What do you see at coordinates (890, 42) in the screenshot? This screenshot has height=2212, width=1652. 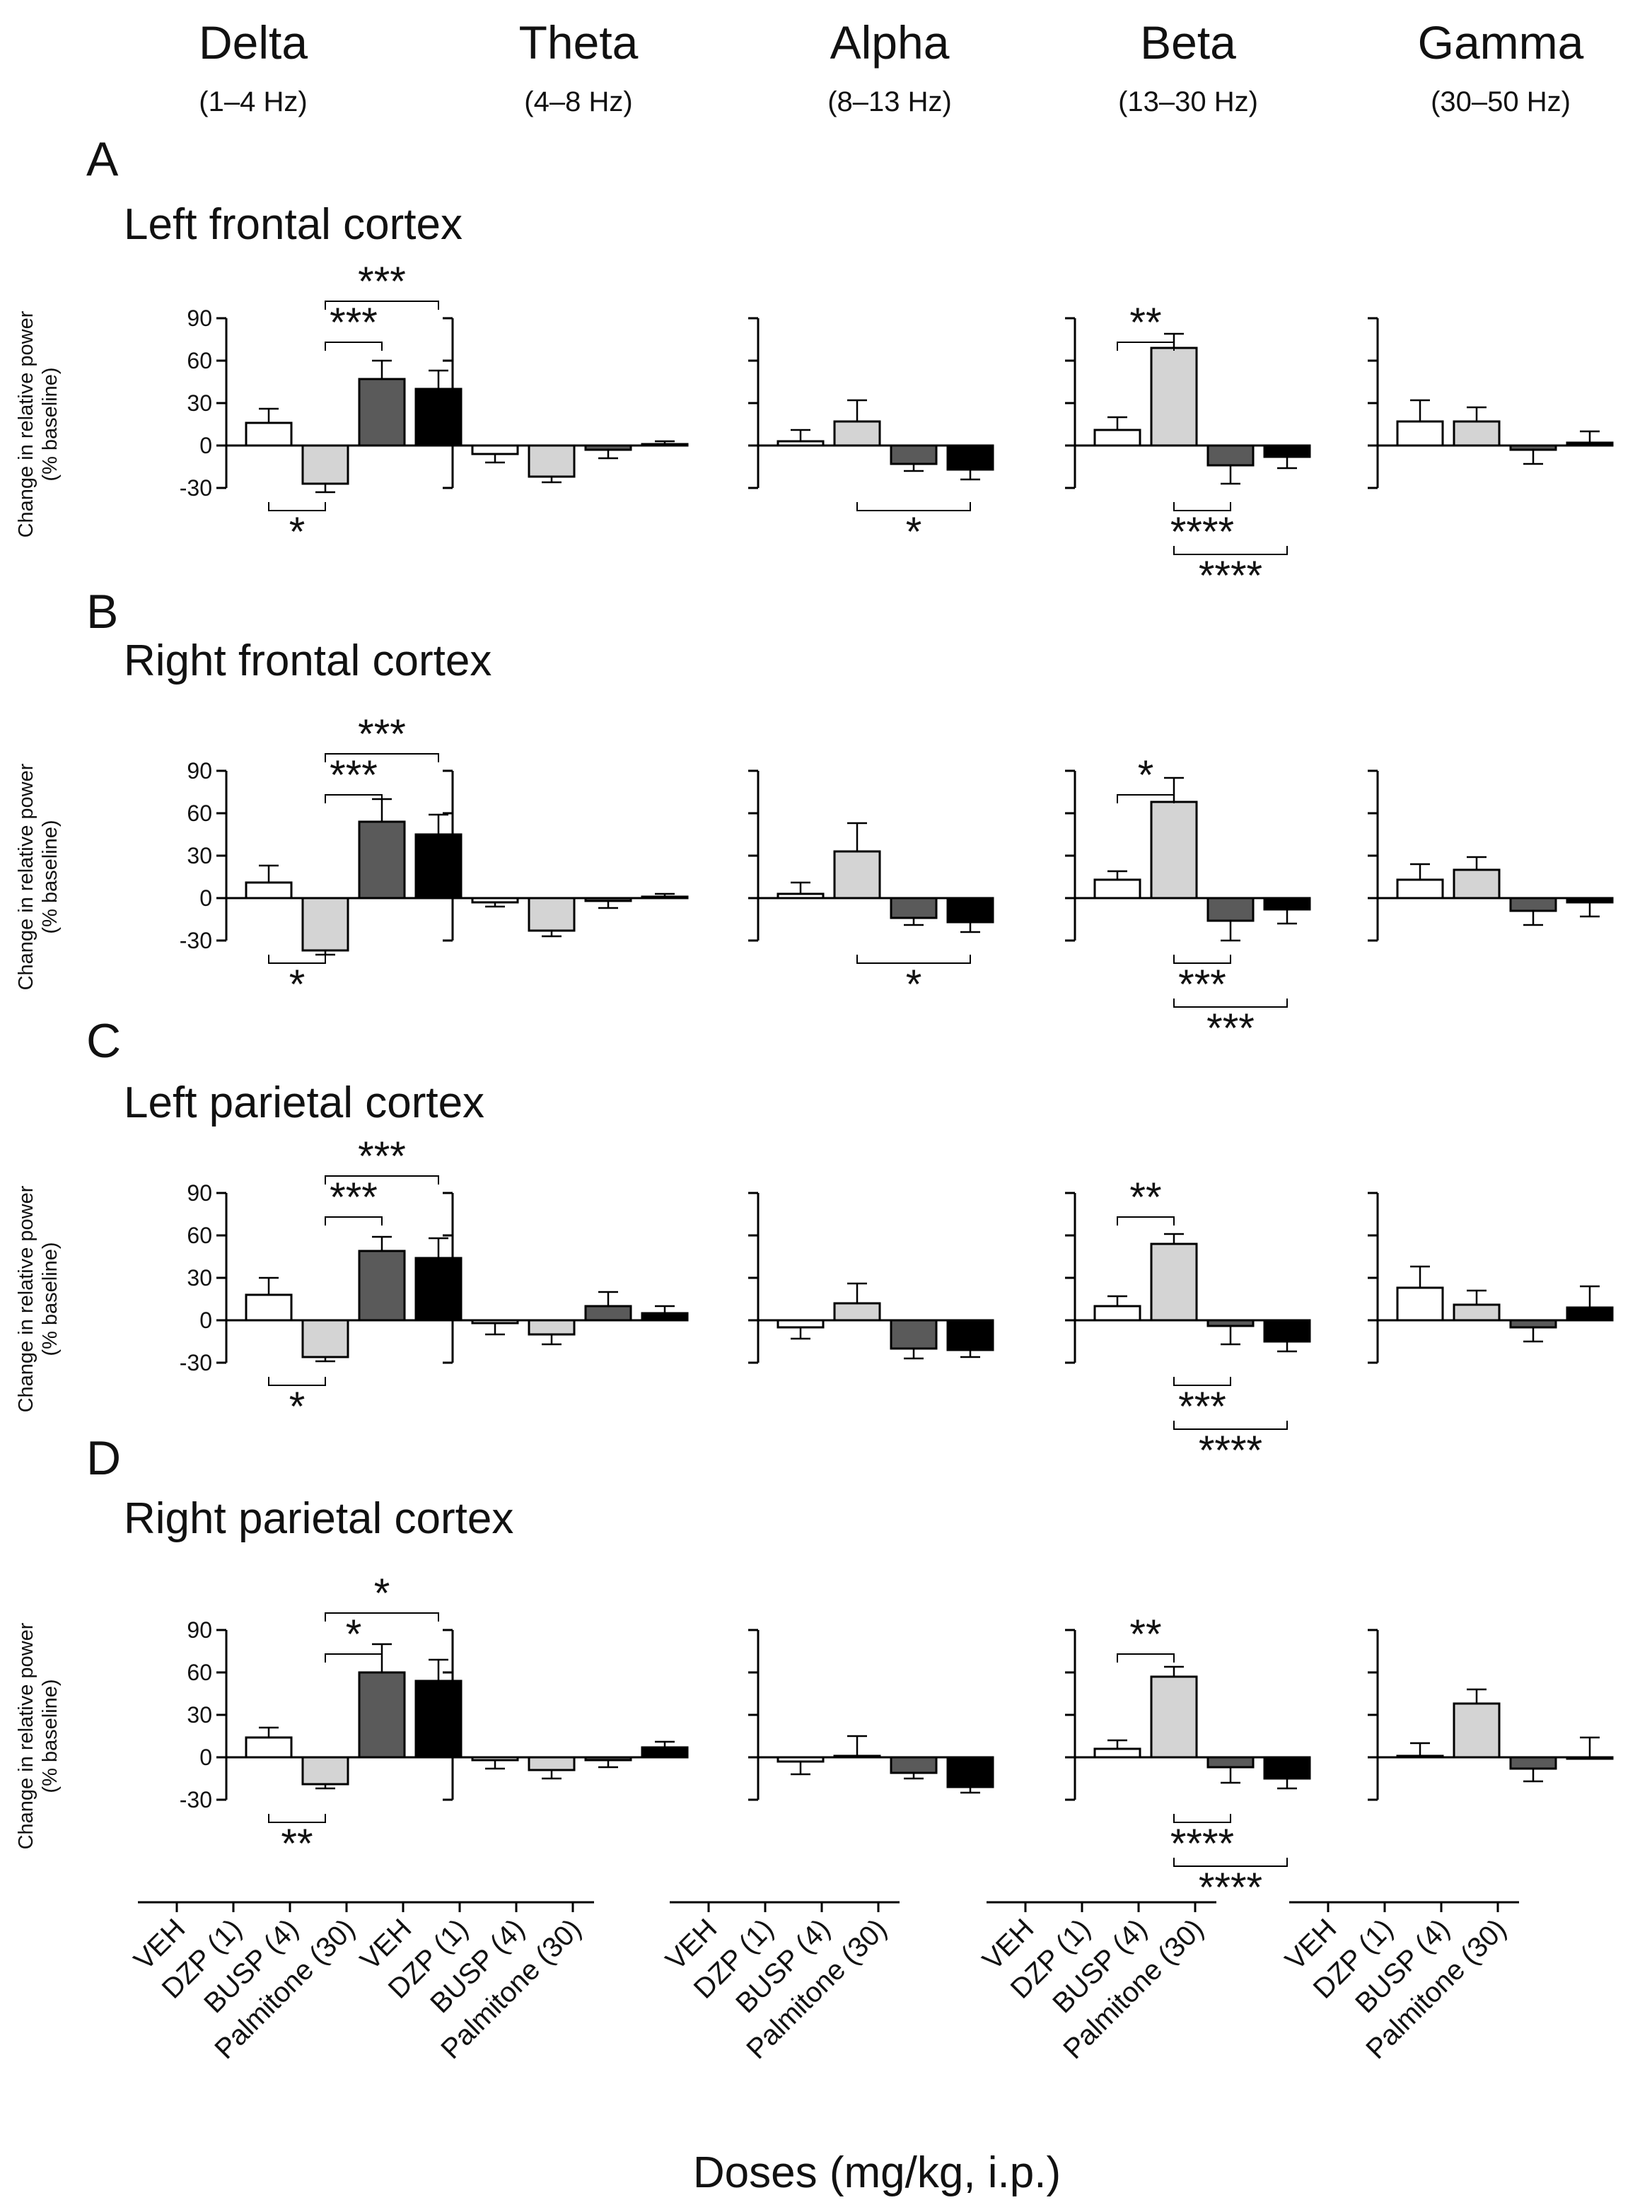 I see `band-title-alpha: Alpha` at bounding box center [890, 42].